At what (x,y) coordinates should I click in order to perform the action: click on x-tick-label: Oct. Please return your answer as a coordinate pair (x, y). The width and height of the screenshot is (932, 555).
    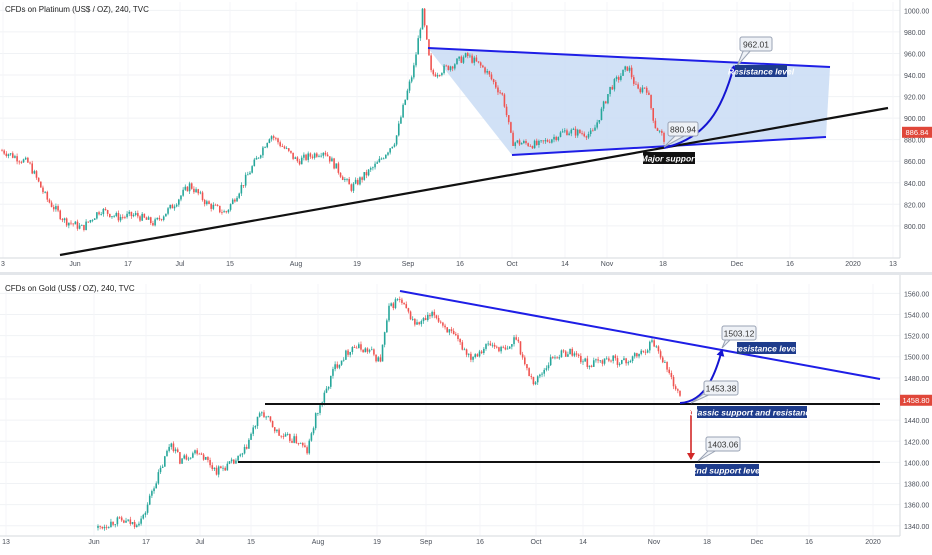
    Looking at the image, I should click on (536, 542).